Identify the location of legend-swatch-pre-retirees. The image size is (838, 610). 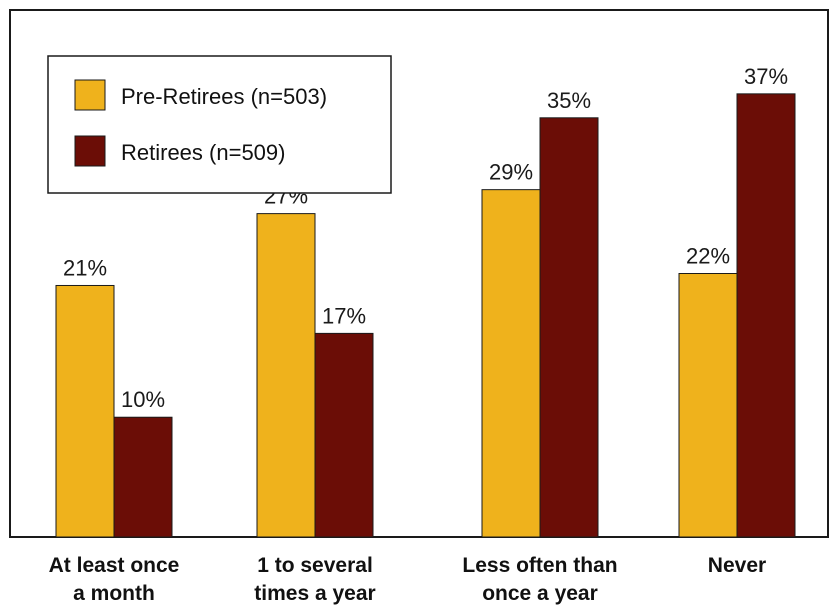
(90, 95).